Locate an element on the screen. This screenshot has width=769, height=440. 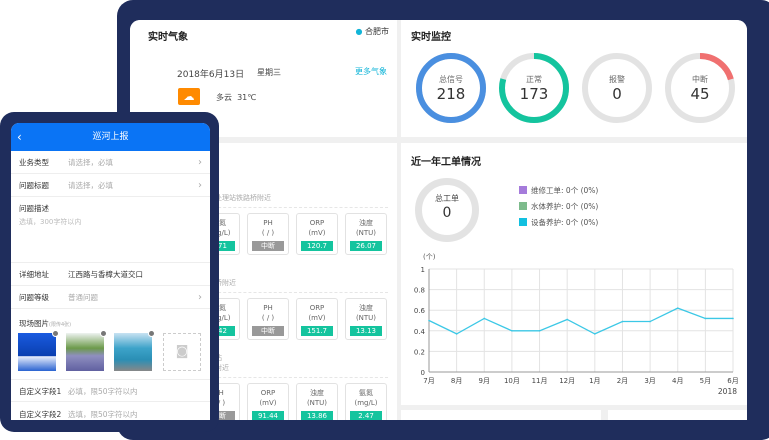
sensor-unit: (mg/L) is located at coordinates (366, 403).